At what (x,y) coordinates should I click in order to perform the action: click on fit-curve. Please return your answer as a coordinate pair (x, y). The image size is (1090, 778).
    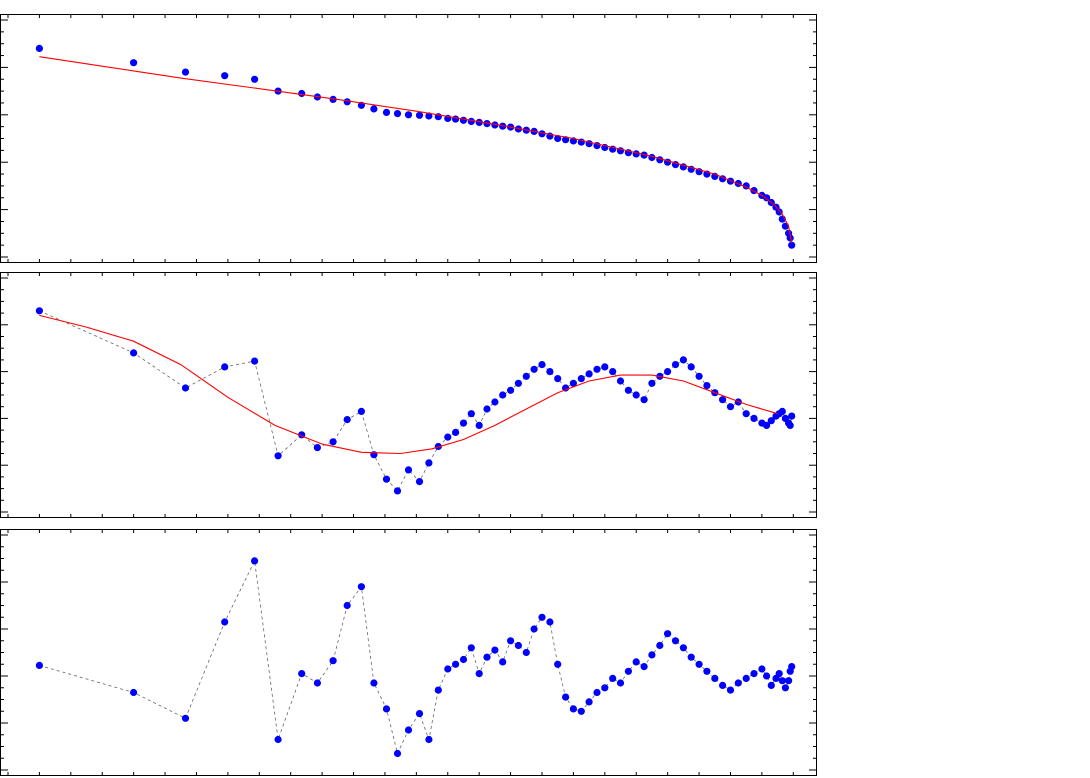
    Looking at the image, I should click on (408, 384).